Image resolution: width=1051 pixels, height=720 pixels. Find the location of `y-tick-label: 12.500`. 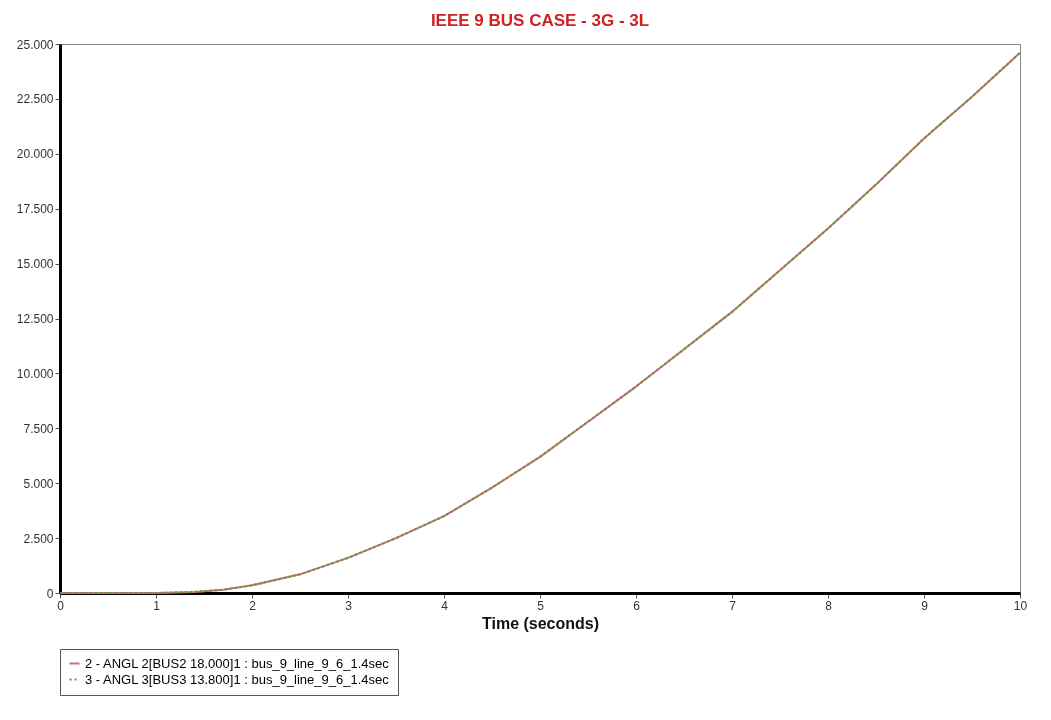

y-tick-label: 12.500 is located at coordinates (35, 319).